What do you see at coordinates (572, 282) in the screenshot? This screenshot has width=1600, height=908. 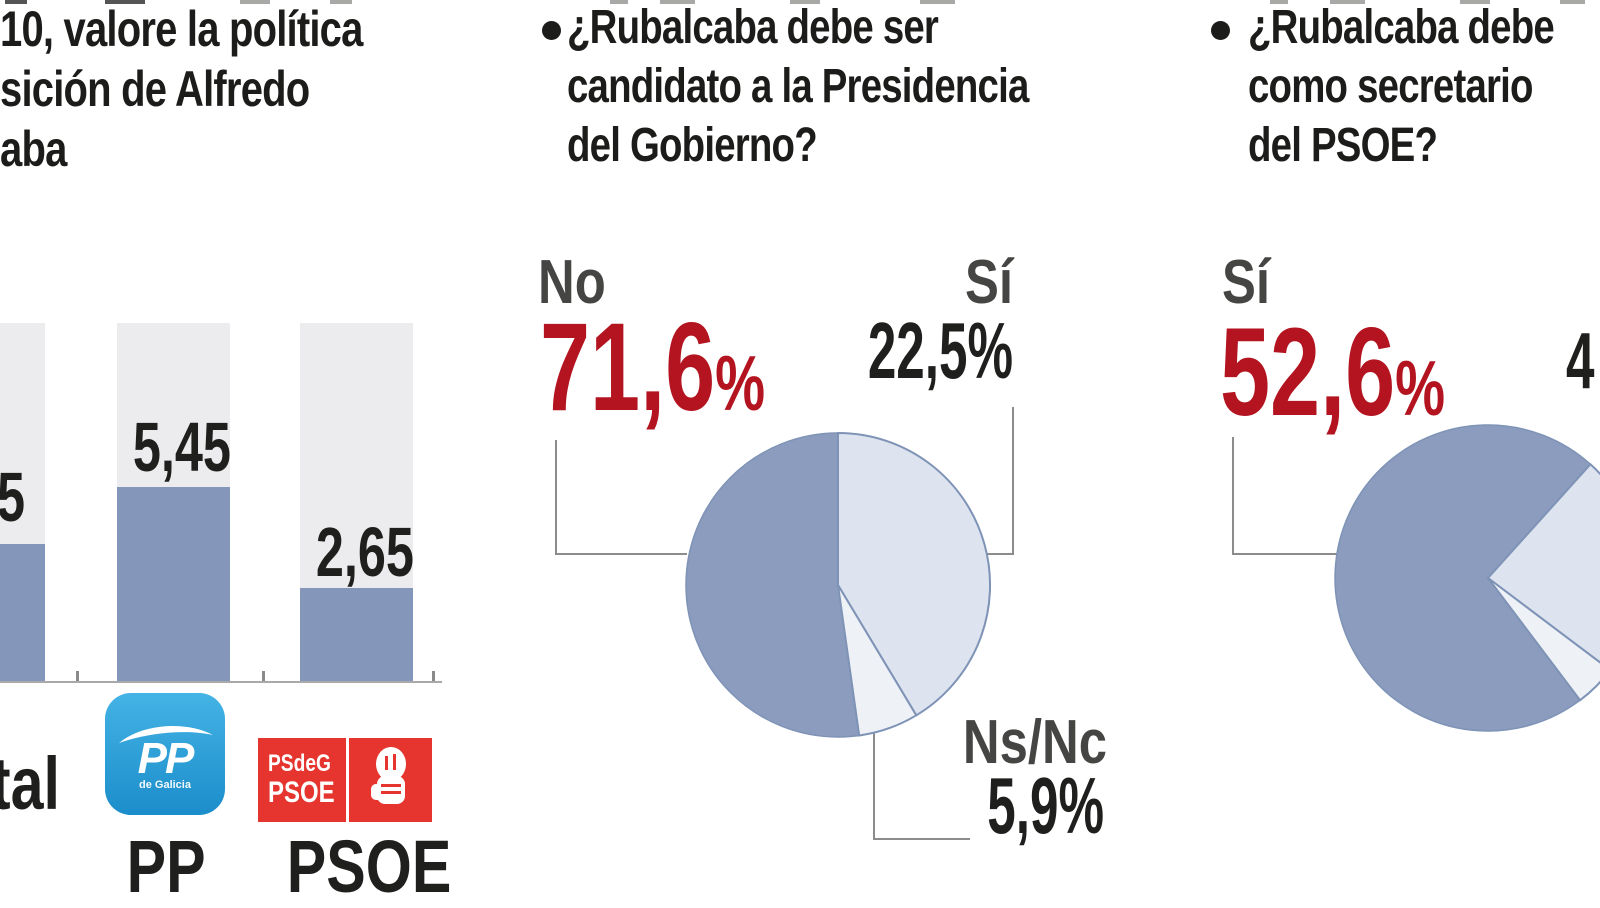 I see `pie1-no-label: No` at bounding box center [572, 282].